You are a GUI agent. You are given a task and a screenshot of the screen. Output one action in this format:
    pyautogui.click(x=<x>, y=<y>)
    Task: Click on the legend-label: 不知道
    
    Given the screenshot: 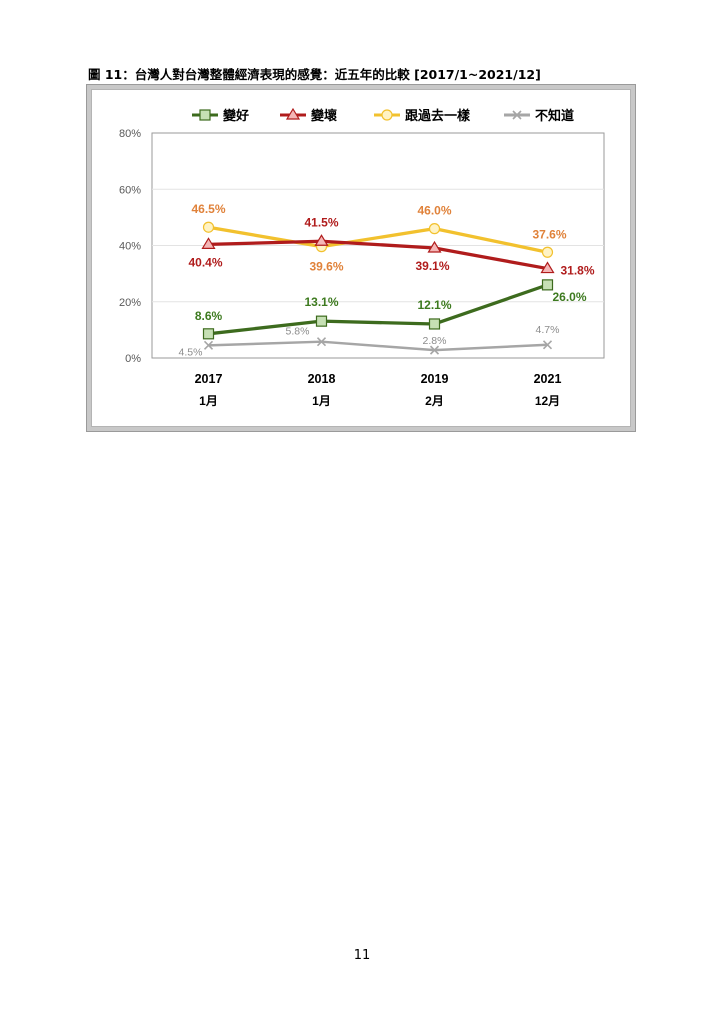 What is the action you would take?
    pyautogui.click(x=554, y=115)
    